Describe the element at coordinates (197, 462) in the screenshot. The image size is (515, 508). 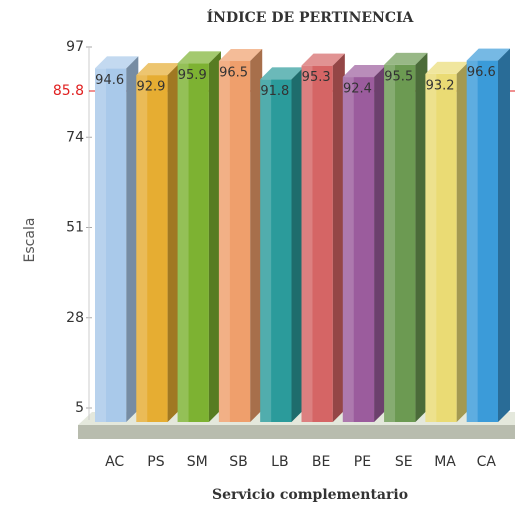
I see `x-tick-label: SM` at that location.